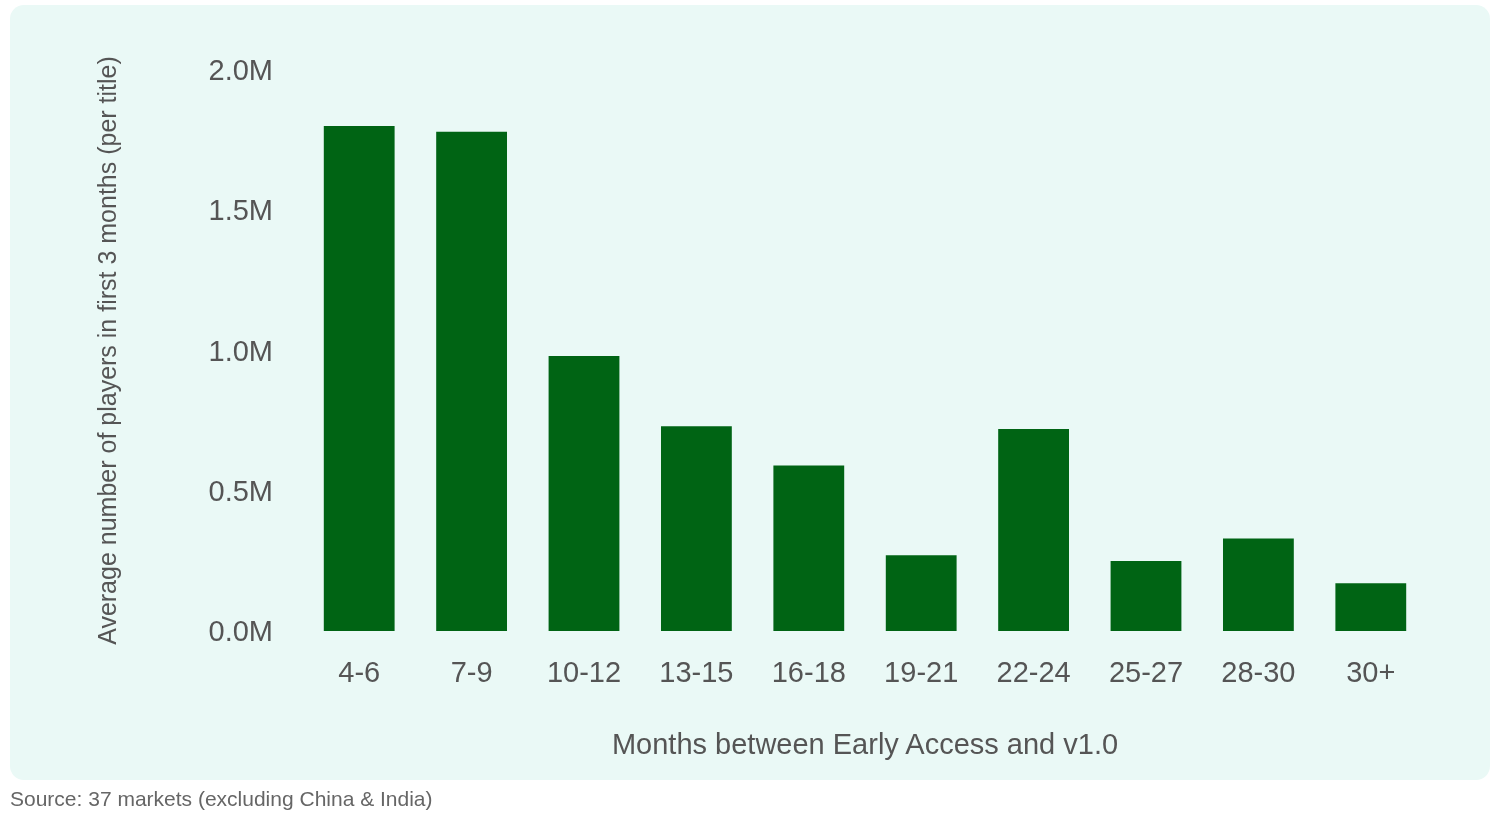  Describe the element at coordinates (359, 671) in the screenshot. I see `x-tick-label: 4-6` at that location.